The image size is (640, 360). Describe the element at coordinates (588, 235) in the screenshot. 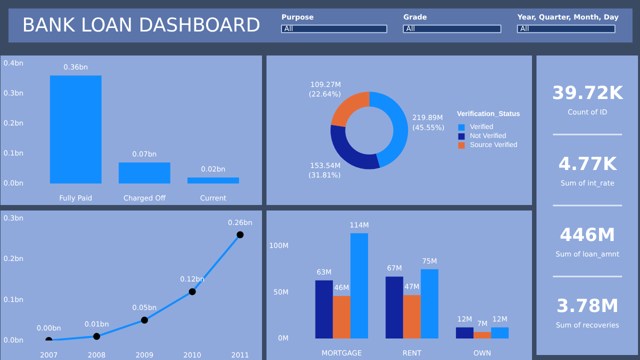

I see `text: 446M` at that location.